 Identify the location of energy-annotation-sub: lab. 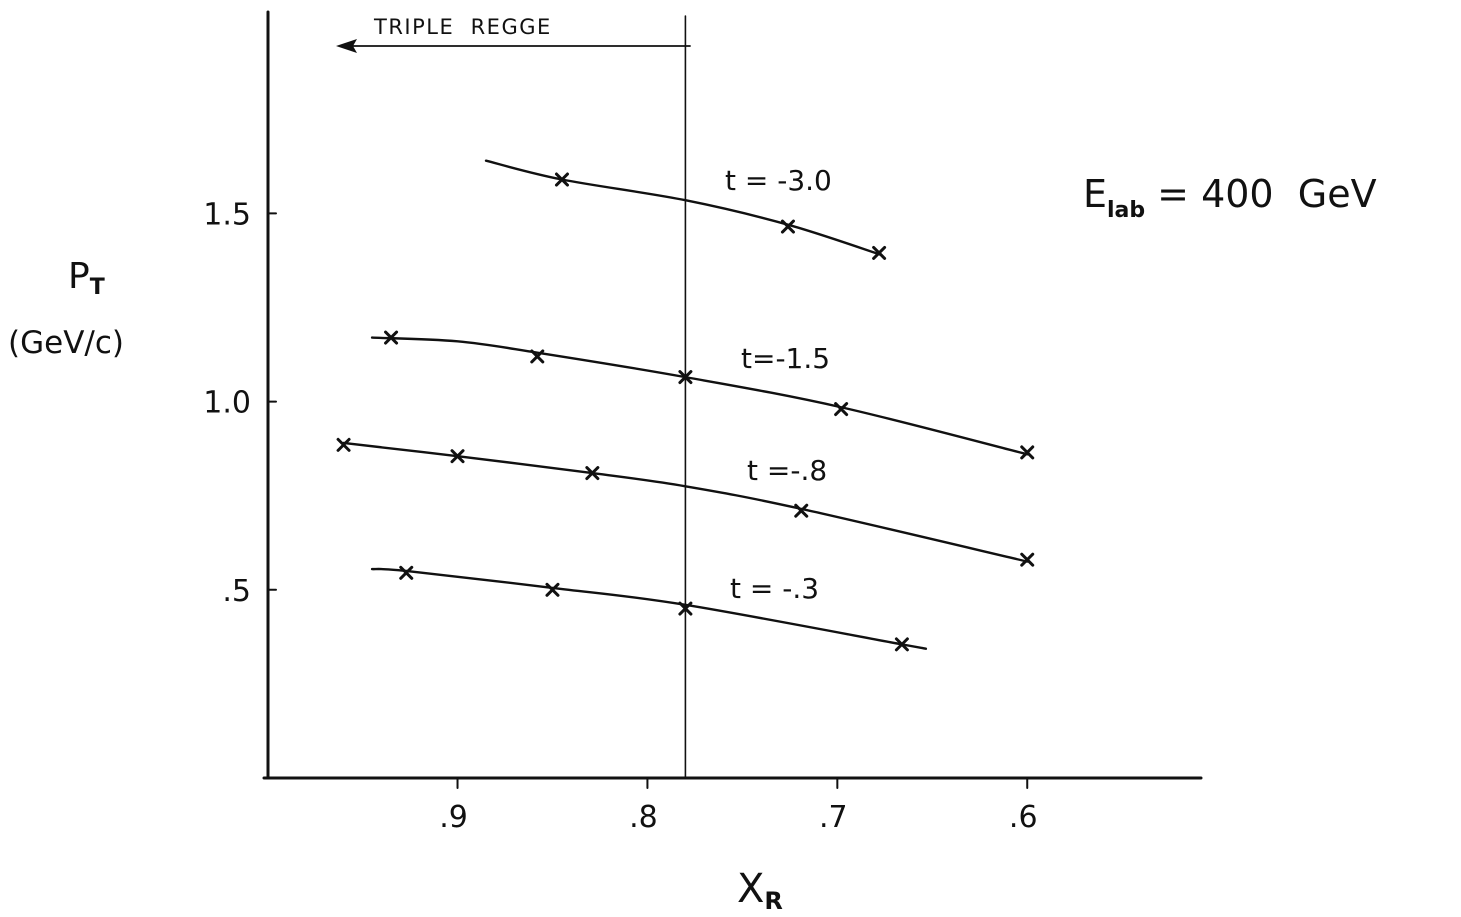
(1126, 210).